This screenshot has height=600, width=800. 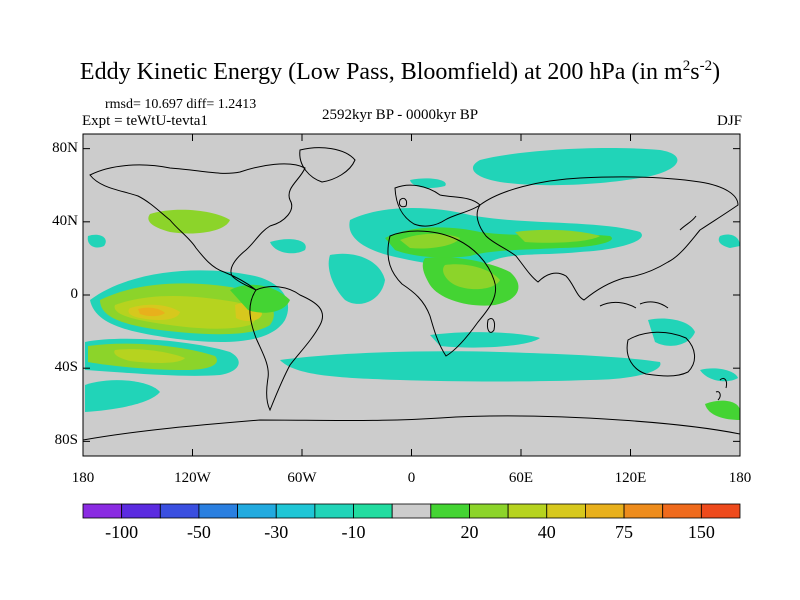 What do you see at coordinates (122, 532) in the screenshot?
I see `colorbar-label: -100` at bounding box center [122, 532].